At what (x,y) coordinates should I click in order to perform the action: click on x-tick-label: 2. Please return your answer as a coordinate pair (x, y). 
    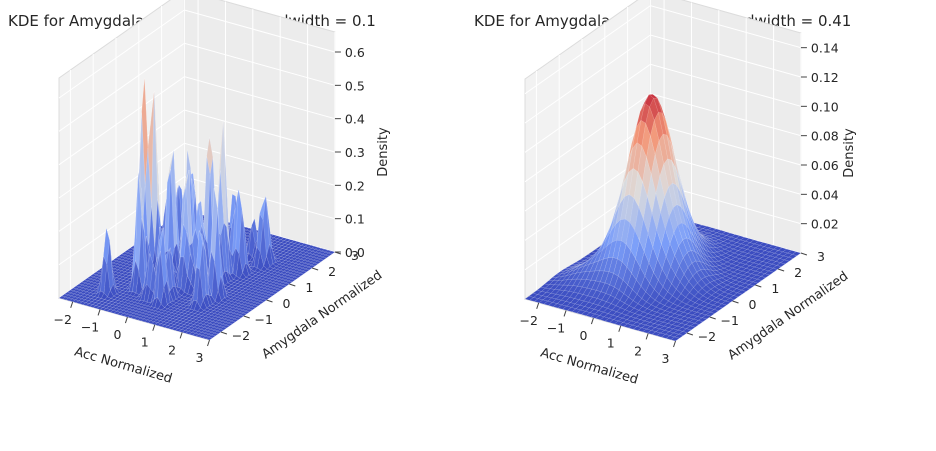
    Looking at the image, I should click on (172, 349).